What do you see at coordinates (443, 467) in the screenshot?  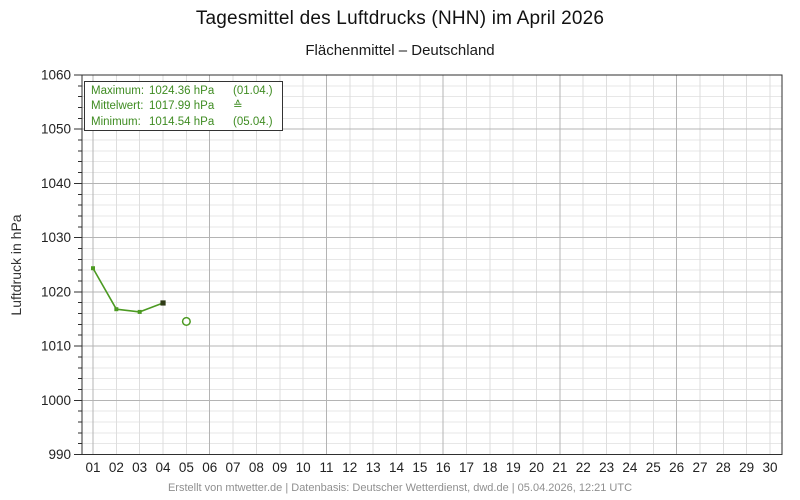 I see `x-tick-label: 16` at bounding box center [443, 467].